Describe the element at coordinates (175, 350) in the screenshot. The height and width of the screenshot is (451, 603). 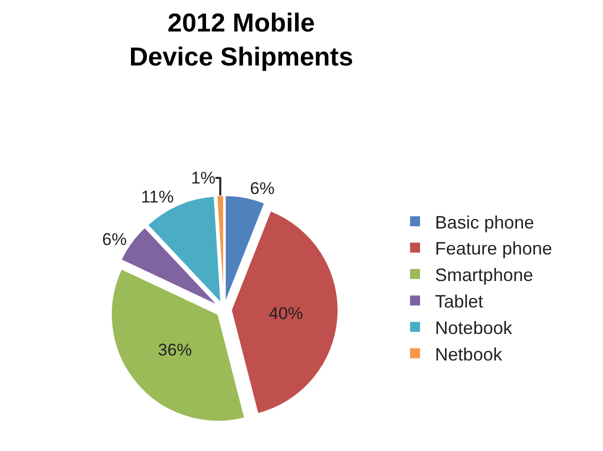
I see `data-label: 36%` at that location.